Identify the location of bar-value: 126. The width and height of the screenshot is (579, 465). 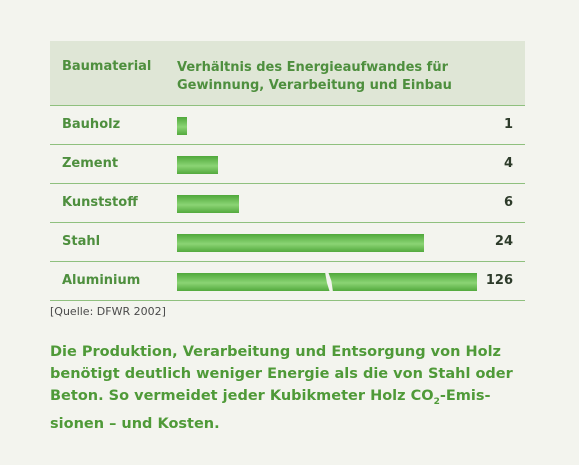
(499, 280).